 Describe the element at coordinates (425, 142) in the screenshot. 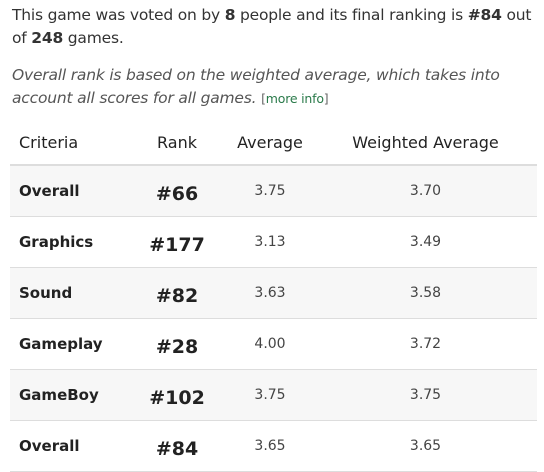

I see `header-weighted-average: Weighted Average` at that location.